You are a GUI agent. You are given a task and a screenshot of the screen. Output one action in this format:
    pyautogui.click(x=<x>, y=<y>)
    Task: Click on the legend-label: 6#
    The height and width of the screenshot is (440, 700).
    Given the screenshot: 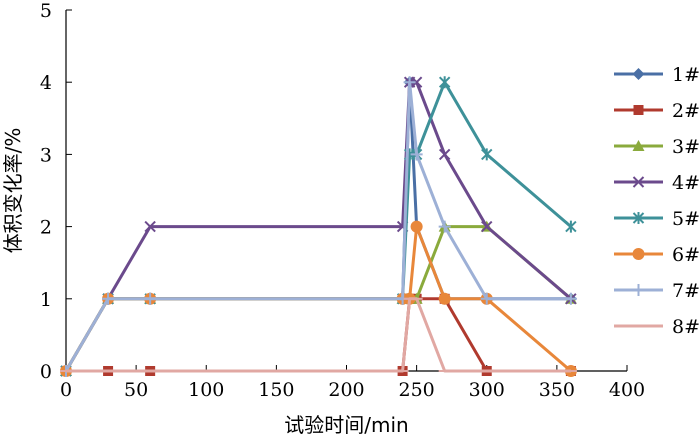 What is the action you would take?
    pyautogui.click(x=686, y=255)
    